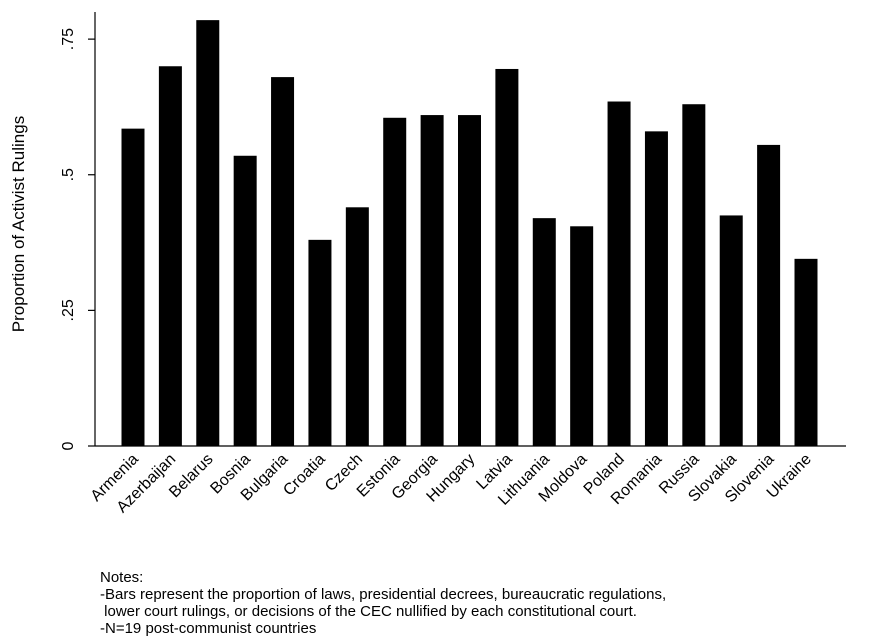  I want to click on y-tick-label: .5, so click(68, 174).